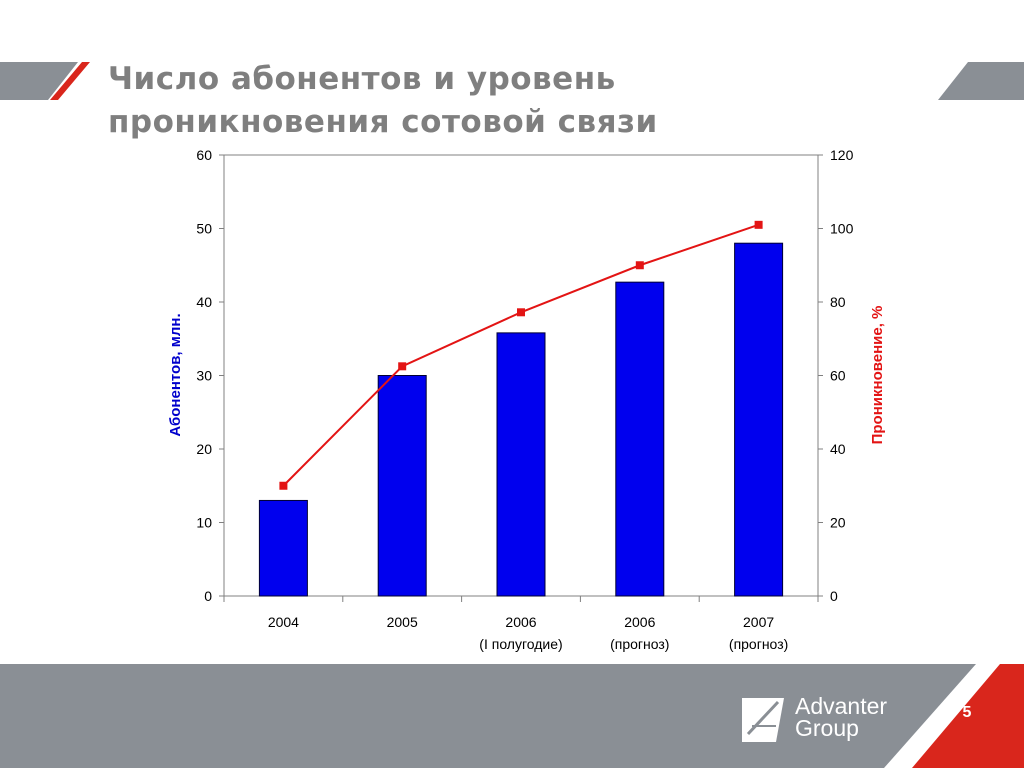 The width and height of the screenshot is (1024, 768). What do you see at coordinates (763, 720) in the screenshot?
I see `advanter-logo-icon` at bounding box center [763, 720].